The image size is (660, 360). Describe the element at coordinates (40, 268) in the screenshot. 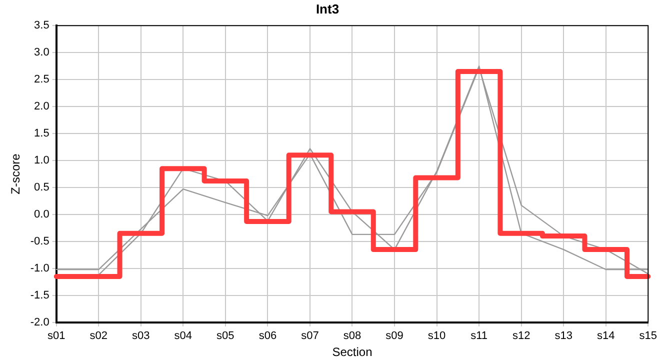

I see `y-tick-label: -1.0` at that location.